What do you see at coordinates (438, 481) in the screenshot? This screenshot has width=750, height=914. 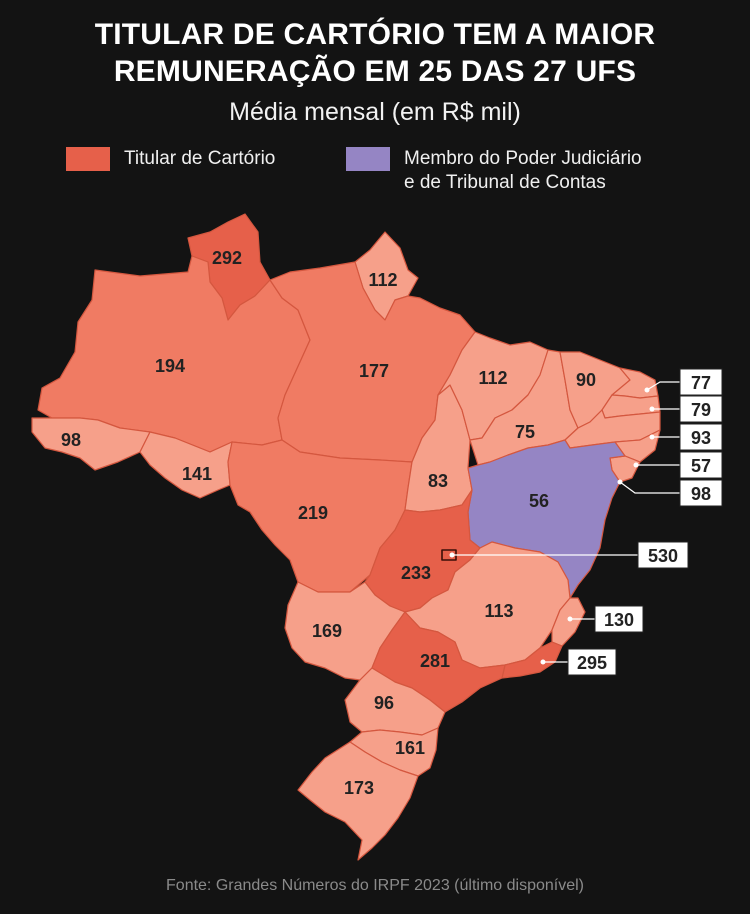 I see `state-label-TO: 83` at bounding box center [438, 481].